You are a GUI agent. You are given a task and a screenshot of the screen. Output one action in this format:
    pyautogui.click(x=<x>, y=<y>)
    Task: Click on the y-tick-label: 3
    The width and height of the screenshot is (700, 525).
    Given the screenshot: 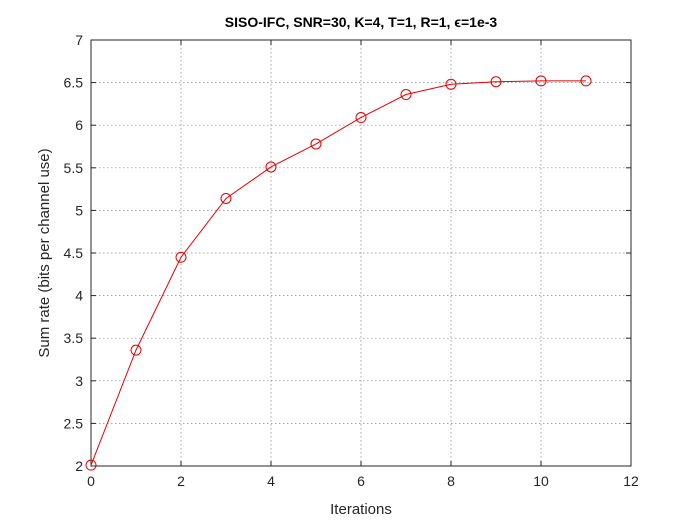 What is the action you would take?
    pyautogui.click(x=79, y=381)
    